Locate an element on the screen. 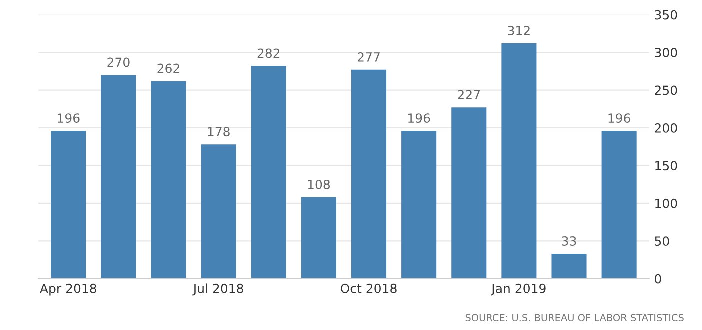 Image resolution: width=702 pixels, height=330 pixels. y-tick-label: 250 is located at coordinates (666, 91).